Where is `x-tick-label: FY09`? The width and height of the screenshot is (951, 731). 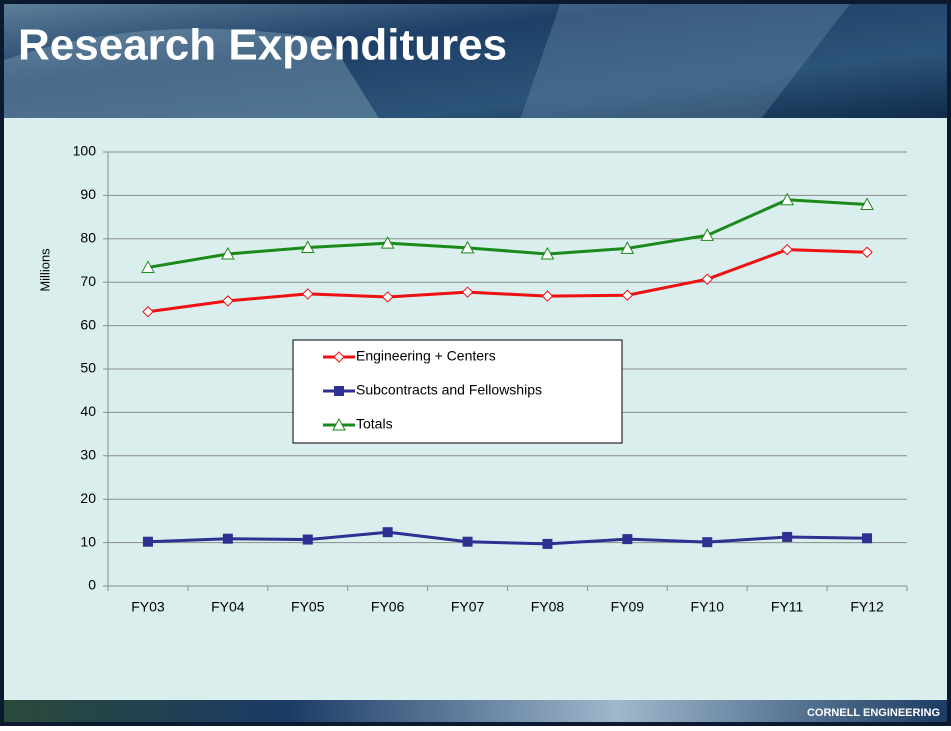 x-tick-label: FY09 is located at coordinates (628, 607).